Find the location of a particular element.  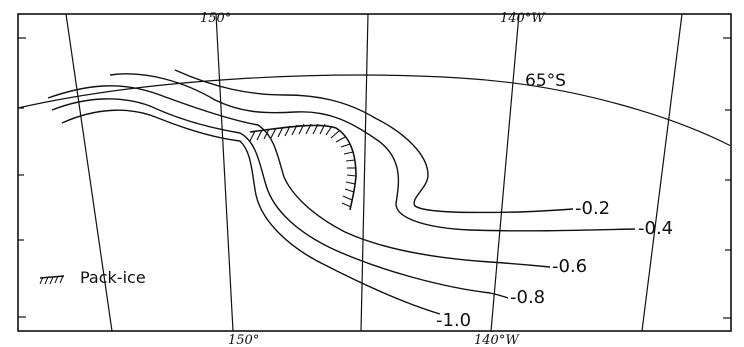

contour-label-0.2: -0.2 is located at coordinates (592, 208).